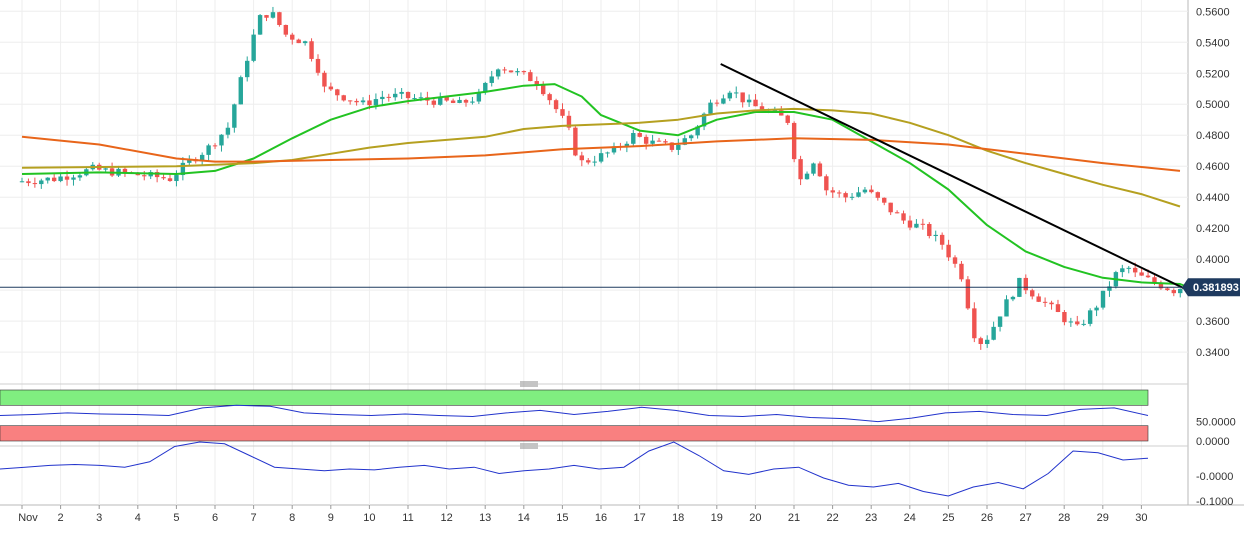 The width and height of the screenshot is (1244, 543). Describe the element at coordinates (369, 518) in the screenshot. I see `time-tick-label: 10` at that location.